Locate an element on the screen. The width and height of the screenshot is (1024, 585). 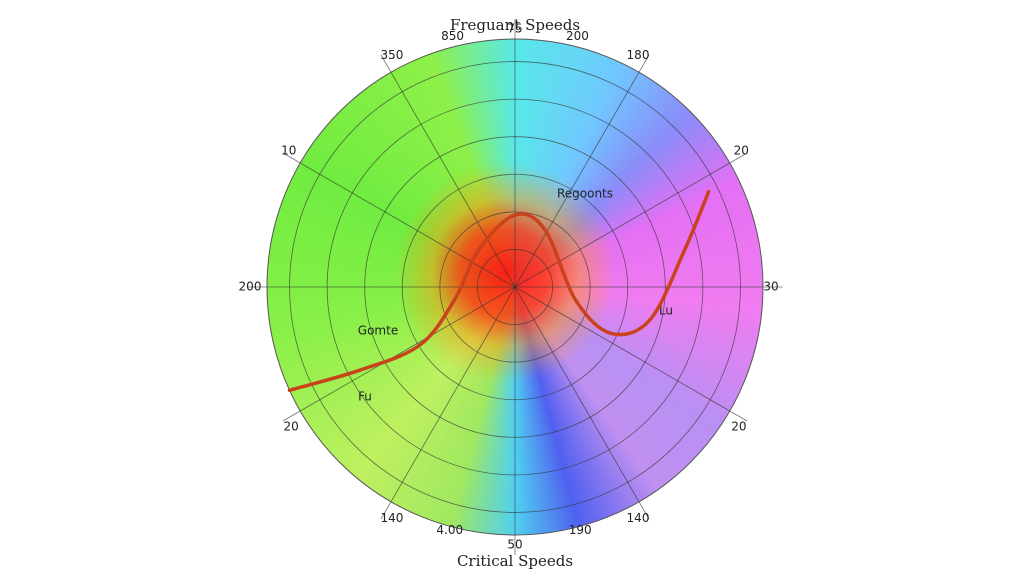
angular-label: 180 is located at coordinates (638, 55).